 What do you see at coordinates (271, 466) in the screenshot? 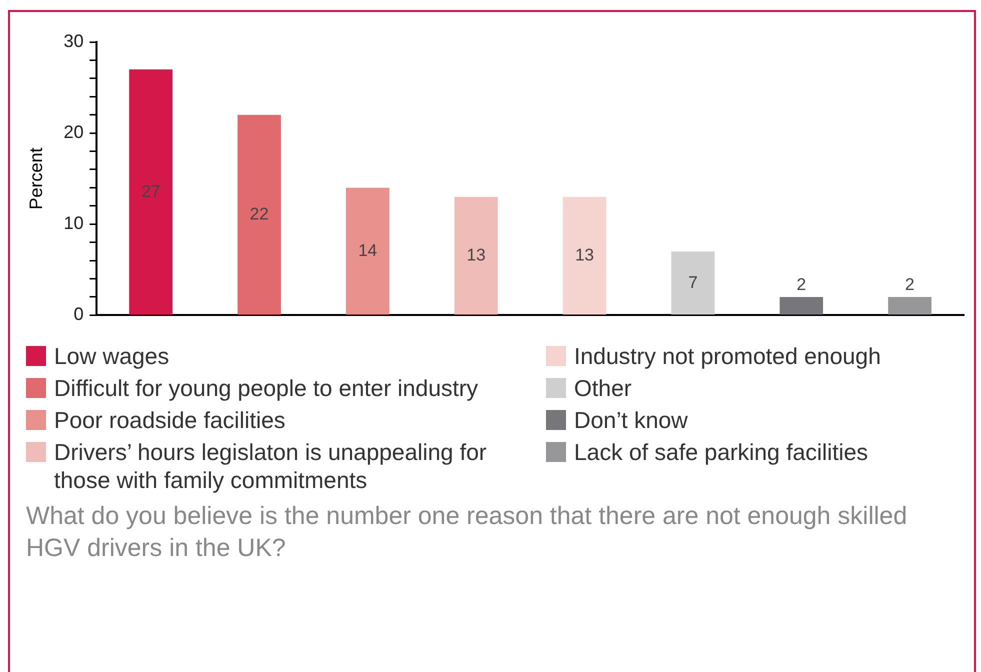
I see `legend-label: Drivers’ hours legislaton is unappealing for those with family commitments` at bounding box center [271, 466].